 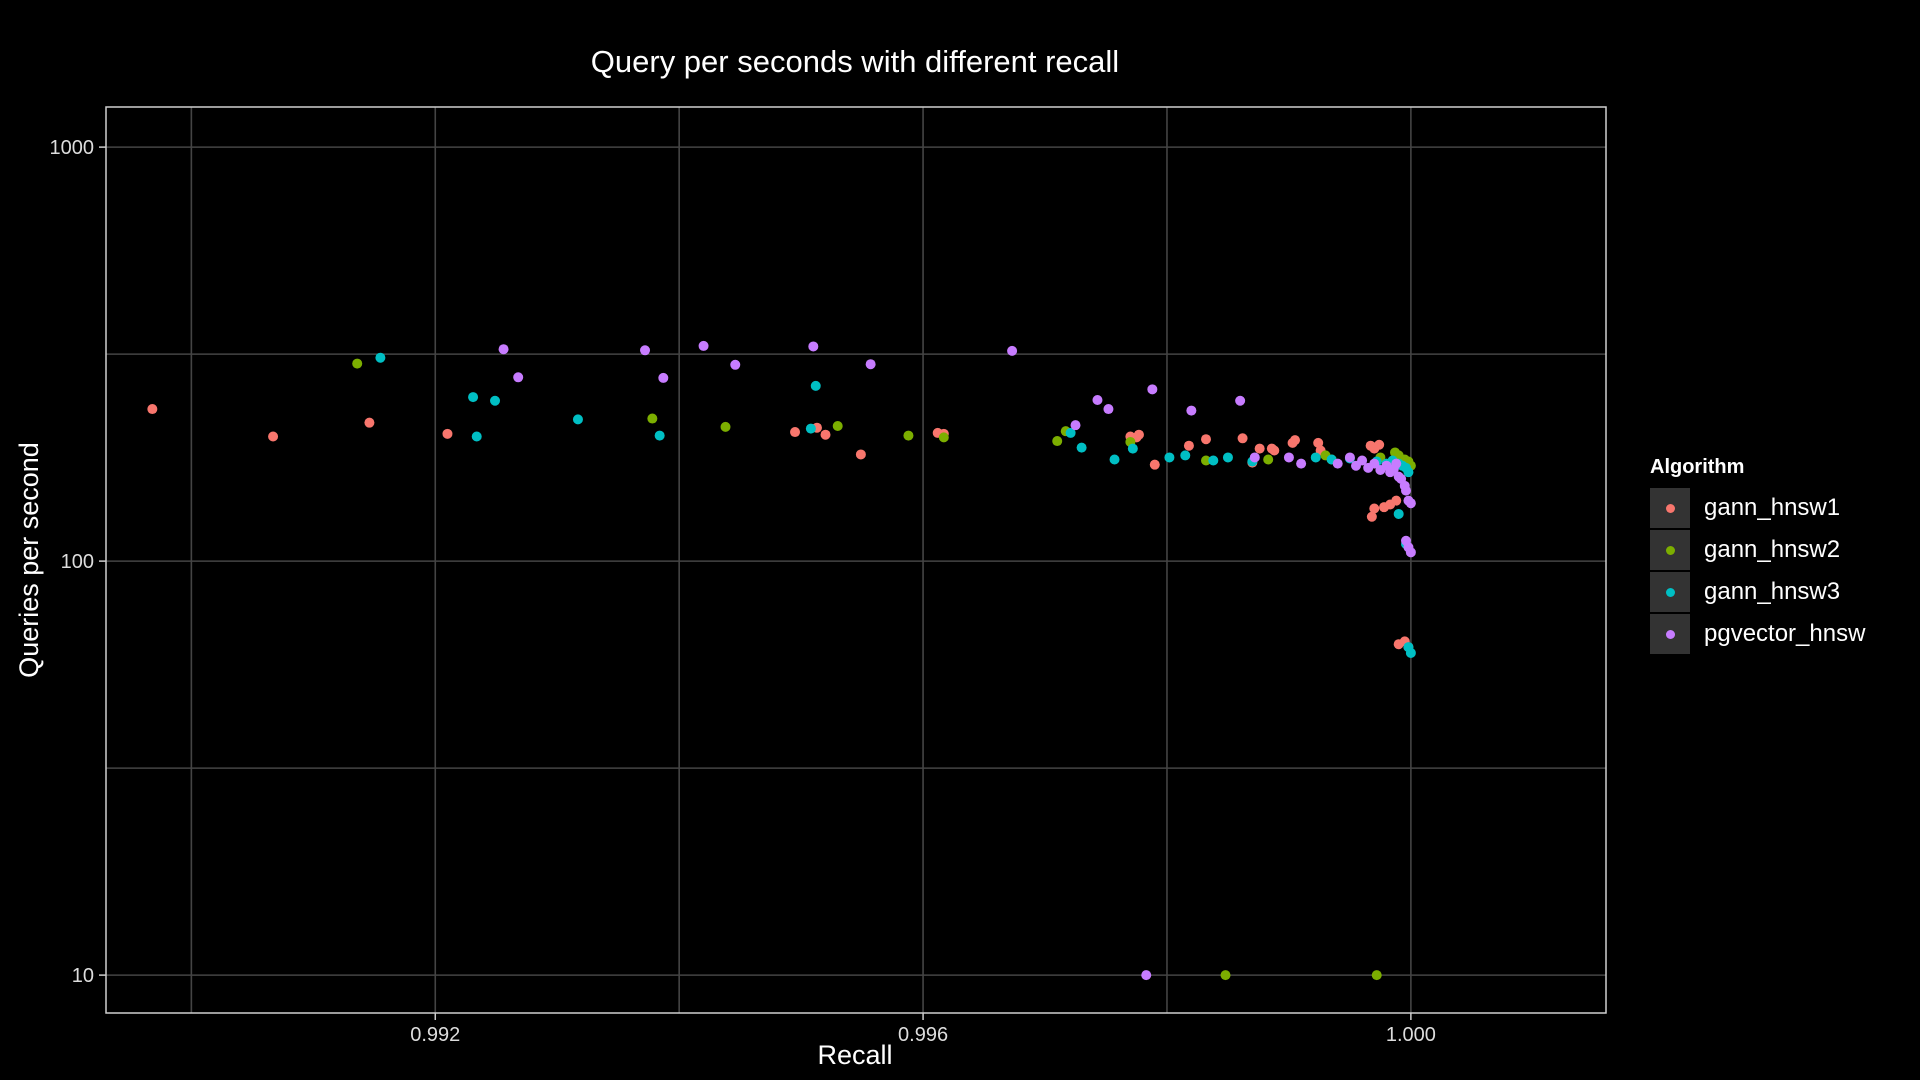 What do you see at coordinates (1772, 507) in the screenshot?
I see `legend-label: gann_hnsw1` at bounding box center [1772, 507].